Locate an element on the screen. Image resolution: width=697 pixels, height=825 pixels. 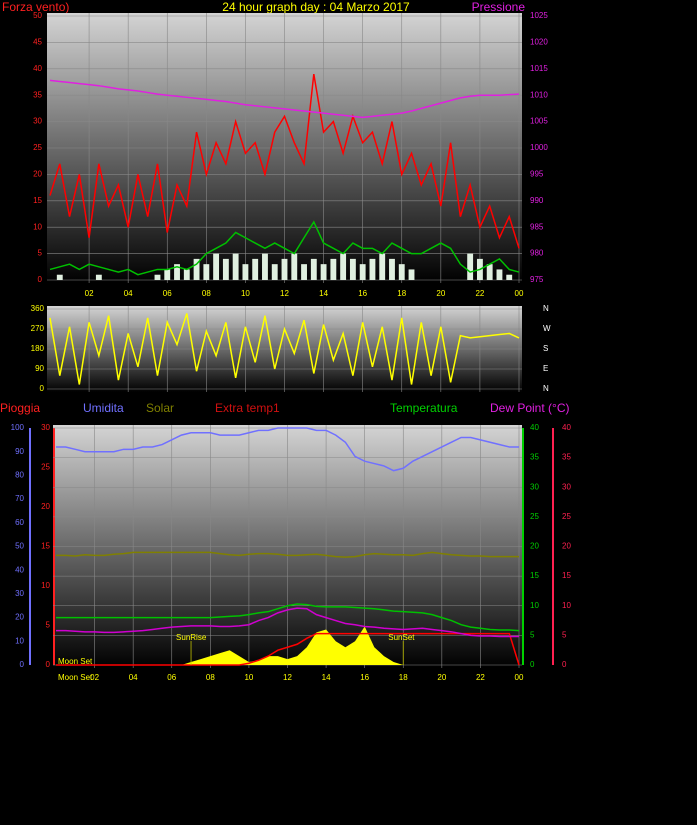
y-tick-label: 70 is located at coordinates (19, 498).